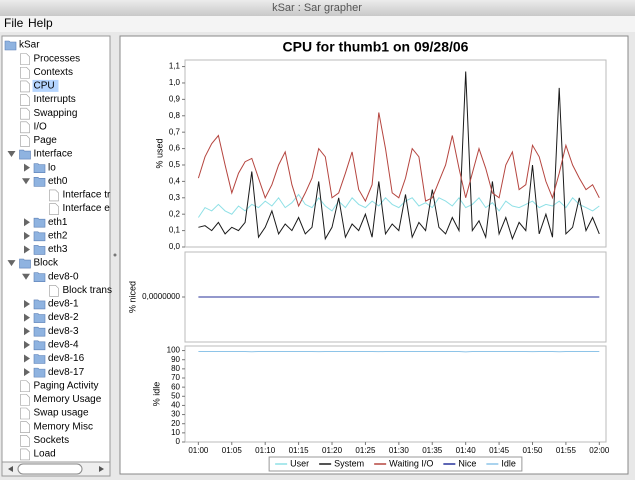 The image size is (635, 480). I want to click on tree-label: Contexts, so click(53, 72).